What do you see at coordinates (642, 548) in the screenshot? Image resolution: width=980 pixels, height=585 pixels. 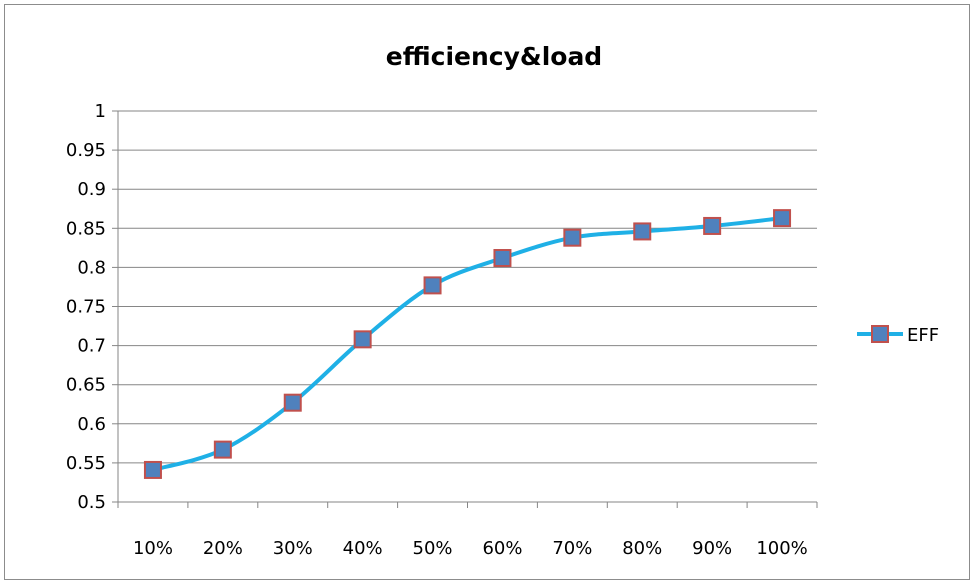 I see `x-tick-label: 80%` at bounding box center [642, 548].